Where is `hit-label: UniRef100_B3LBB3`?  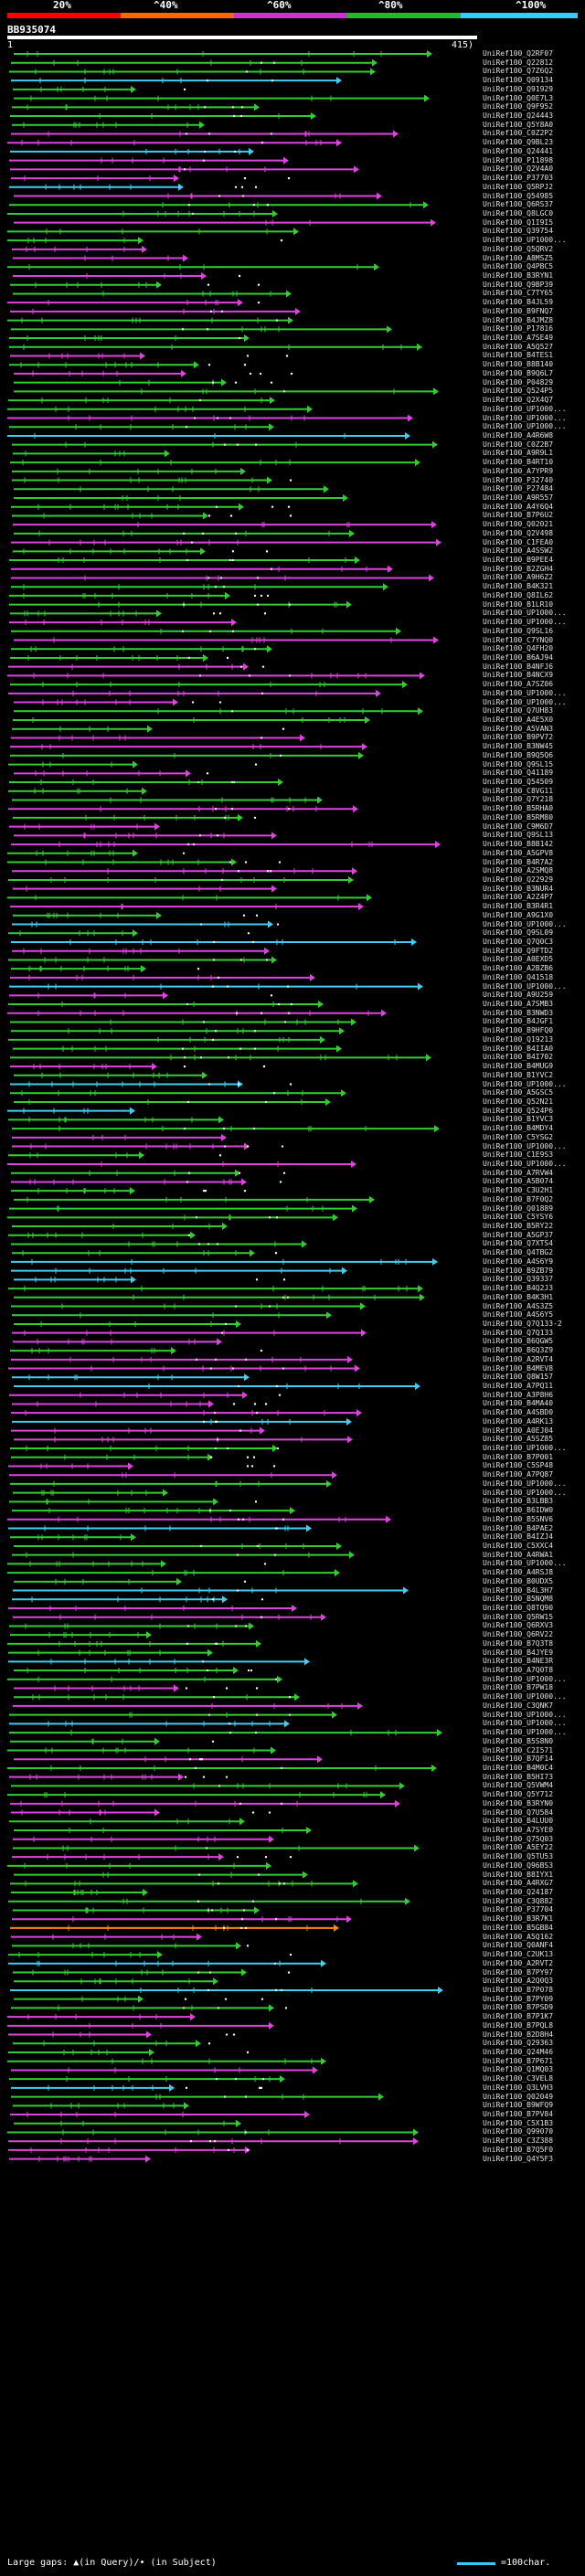
hit-label: UniRef100_B3LBB3 is located at coordinates (518, 1501).